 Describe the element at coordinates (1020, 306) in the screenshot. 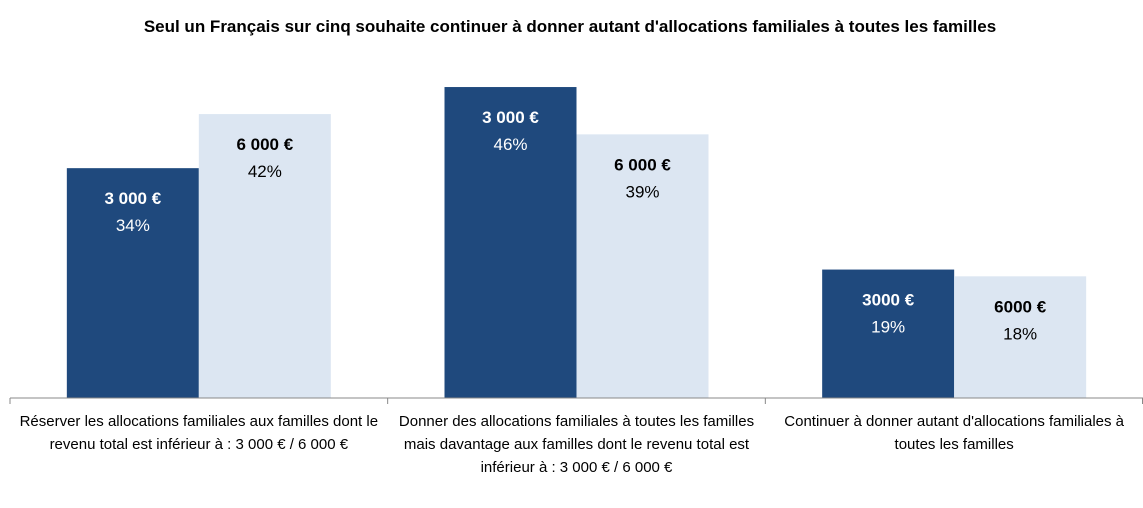

I see `bar-label: 6000 €` at that location.